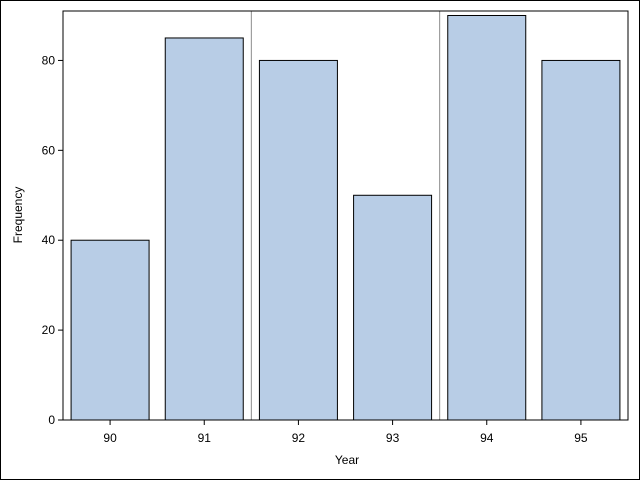  Describe the element at coordinates (299, 438) in the screenshot. I see `x-tick-label-92: 92` at that location.